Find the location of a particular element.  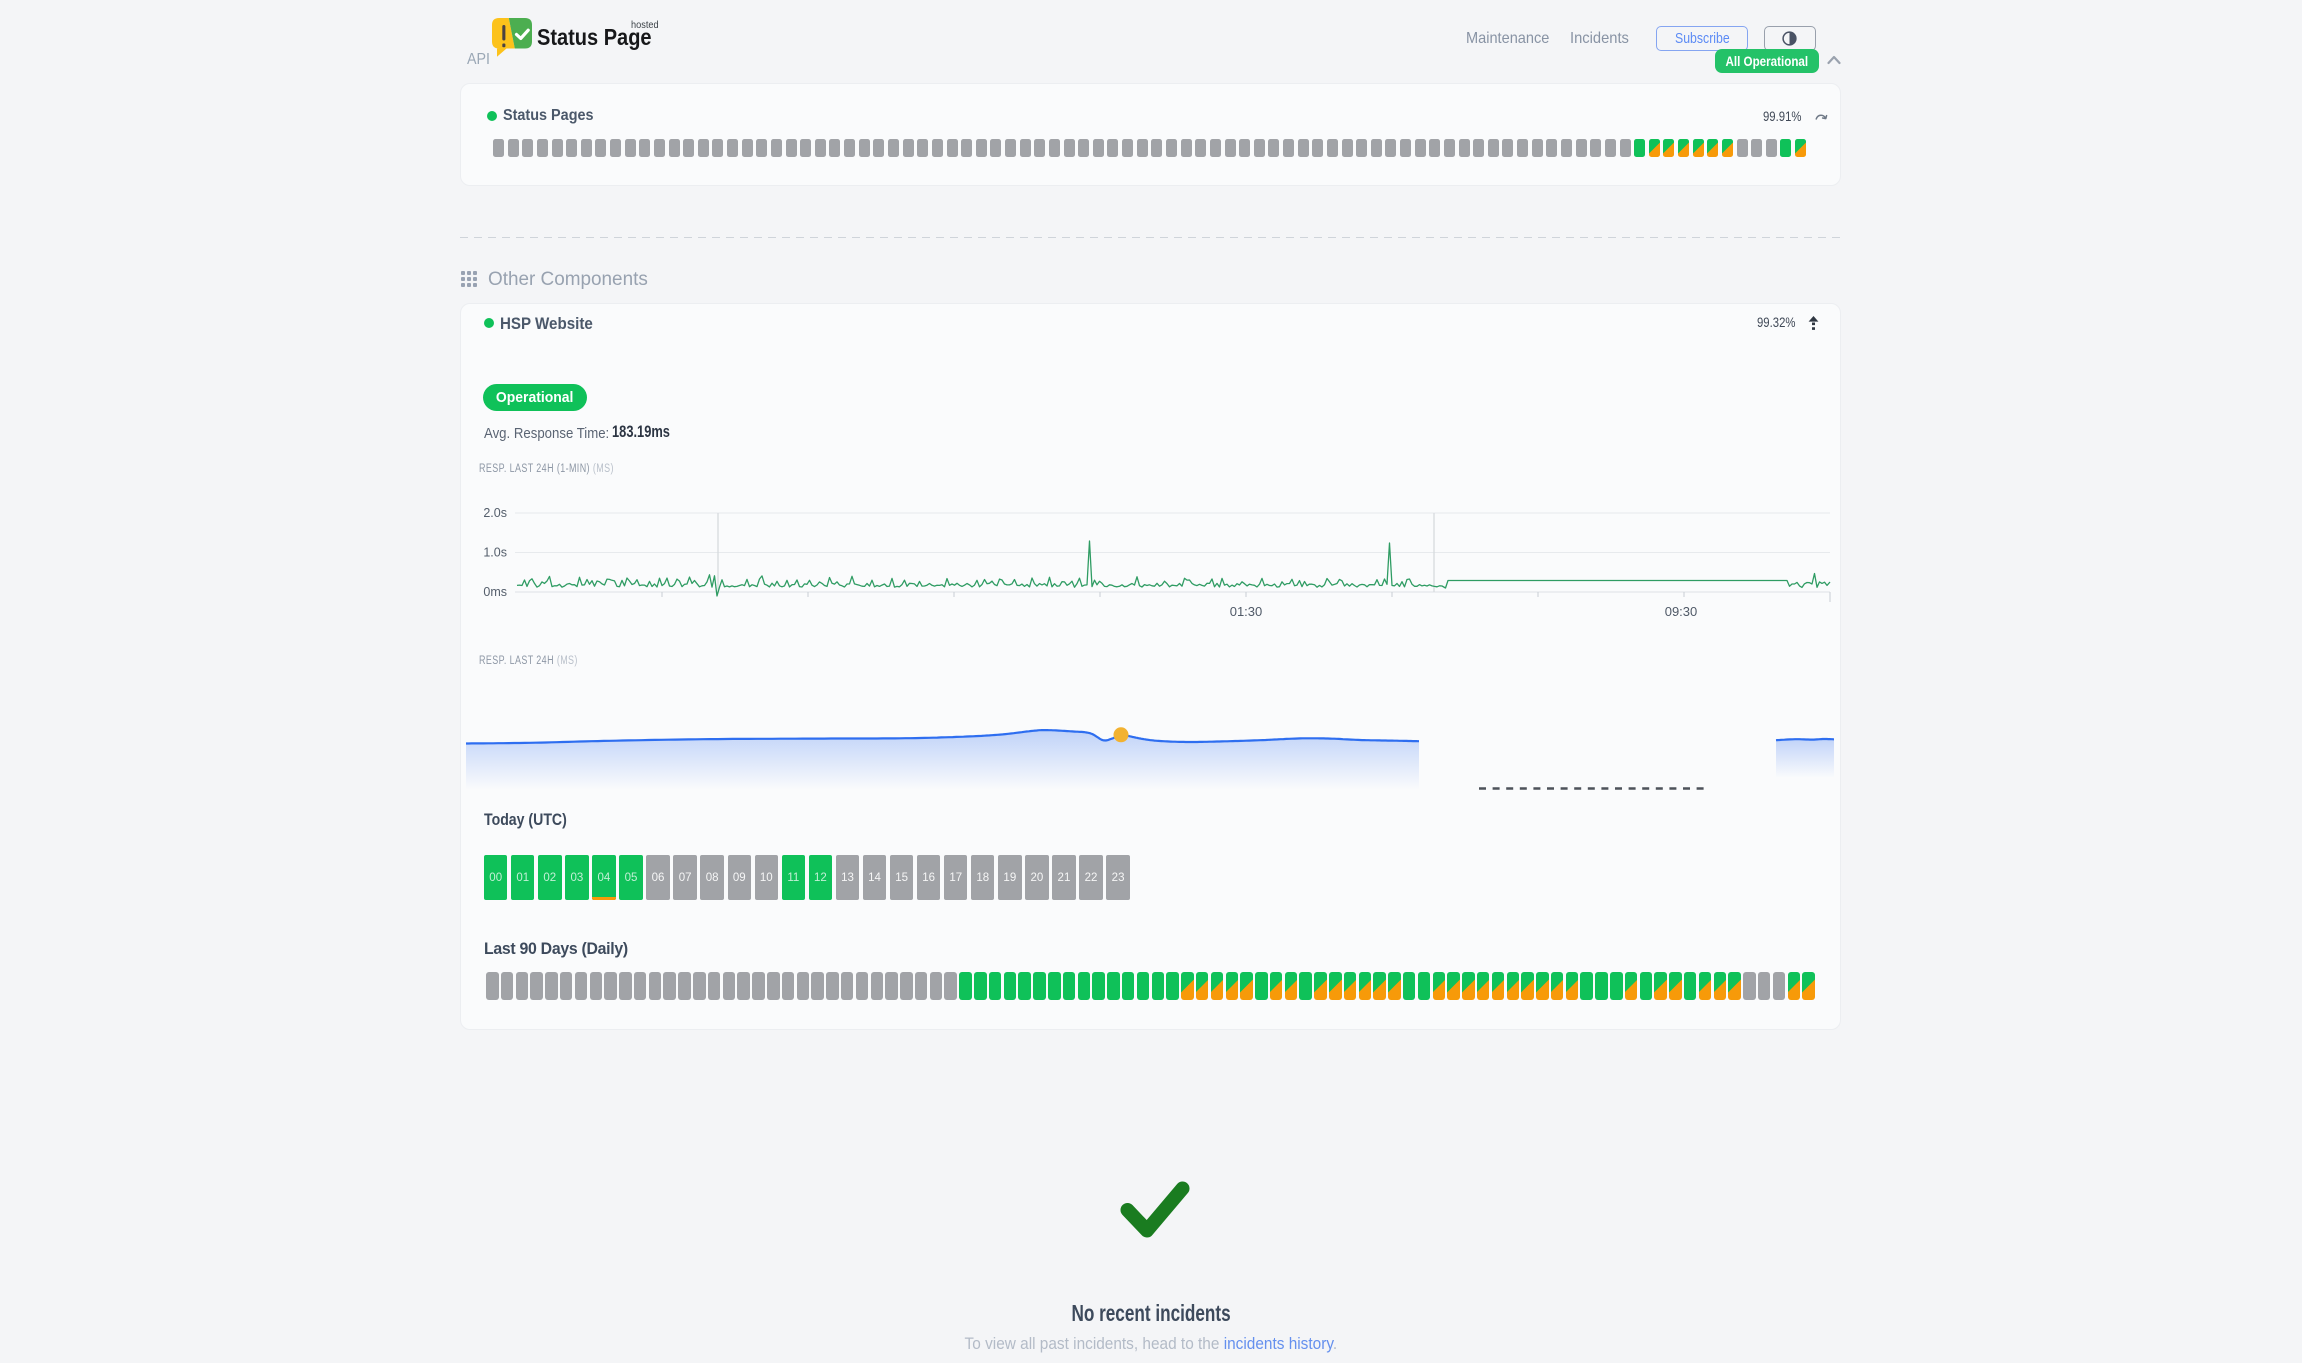

svg-text: 1.0s is located at coordinates (495, 553).